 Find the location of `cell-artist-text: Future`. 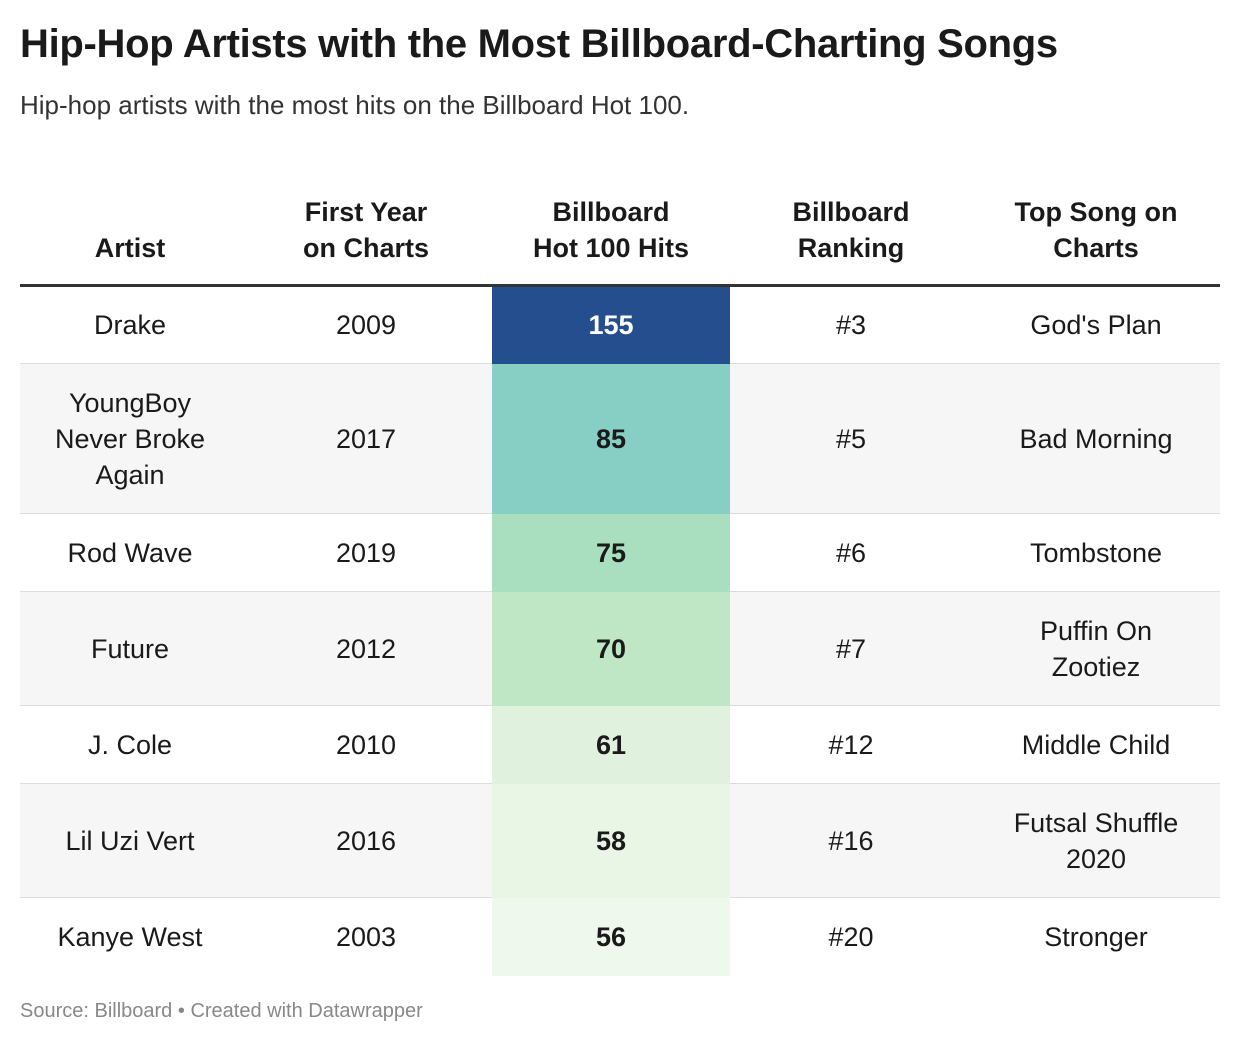

cell-artist-text: Future is located at coordinates (130, 648).